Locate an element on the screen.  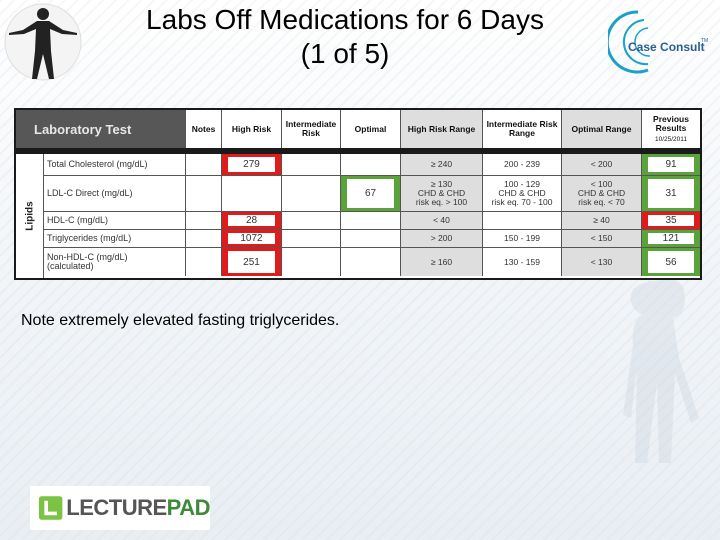
high-risk-range-text: ≥ 160 is located at coordinates (441, 261).